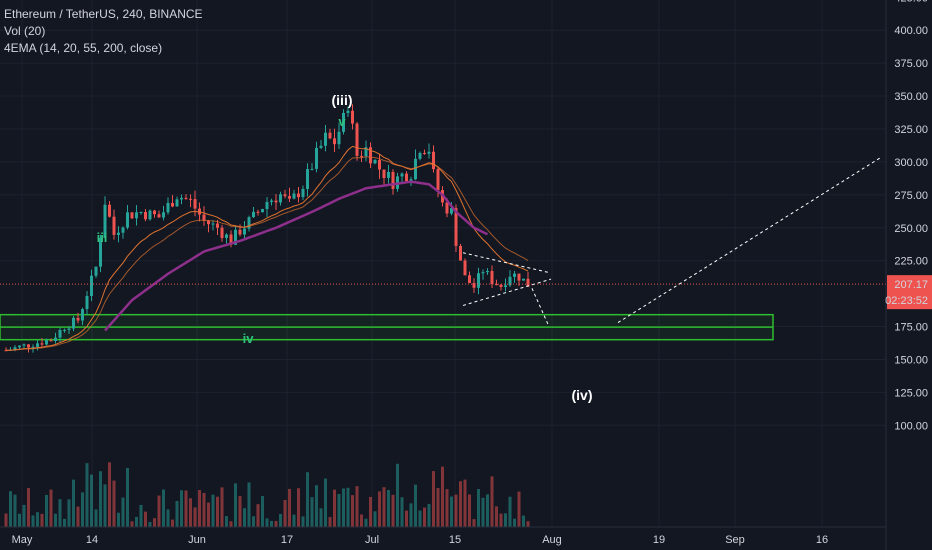 The image size is (932, 550). Describe the element at coordinates (443, 536) in the screenshot. I see `time-axis: May 14 Jun 17 Jul 15 Aug 19 Sep 16` at that location.